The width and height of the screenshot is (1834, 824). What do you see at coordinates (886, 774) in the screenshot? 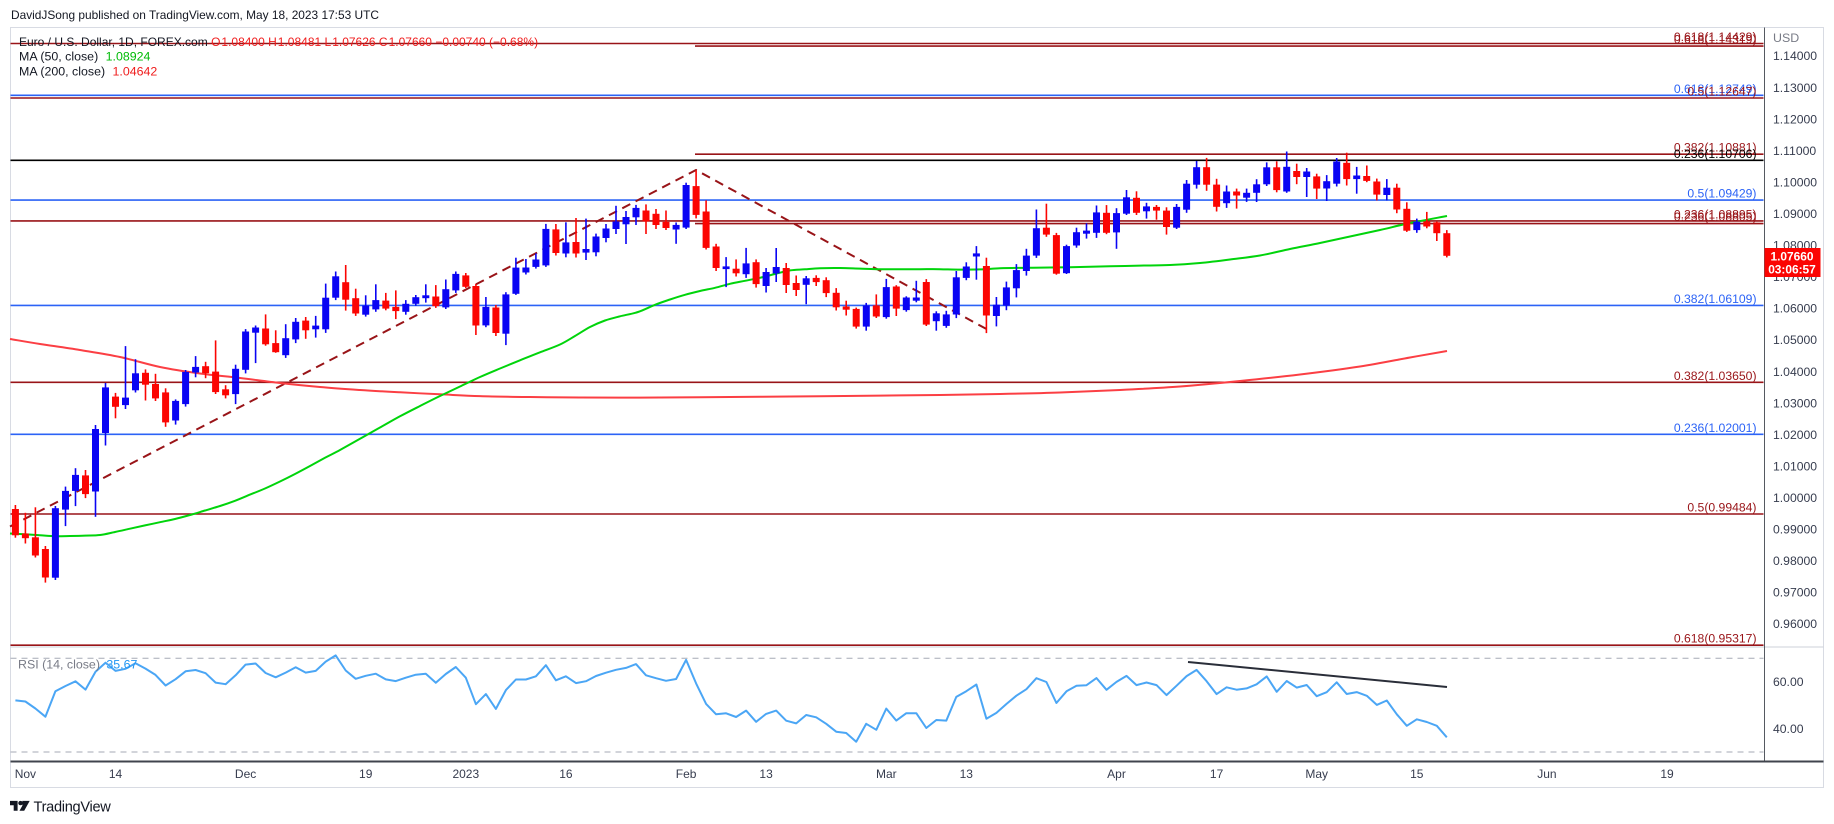
I see `svg-text: Mar` at bounding box center [886, 774].